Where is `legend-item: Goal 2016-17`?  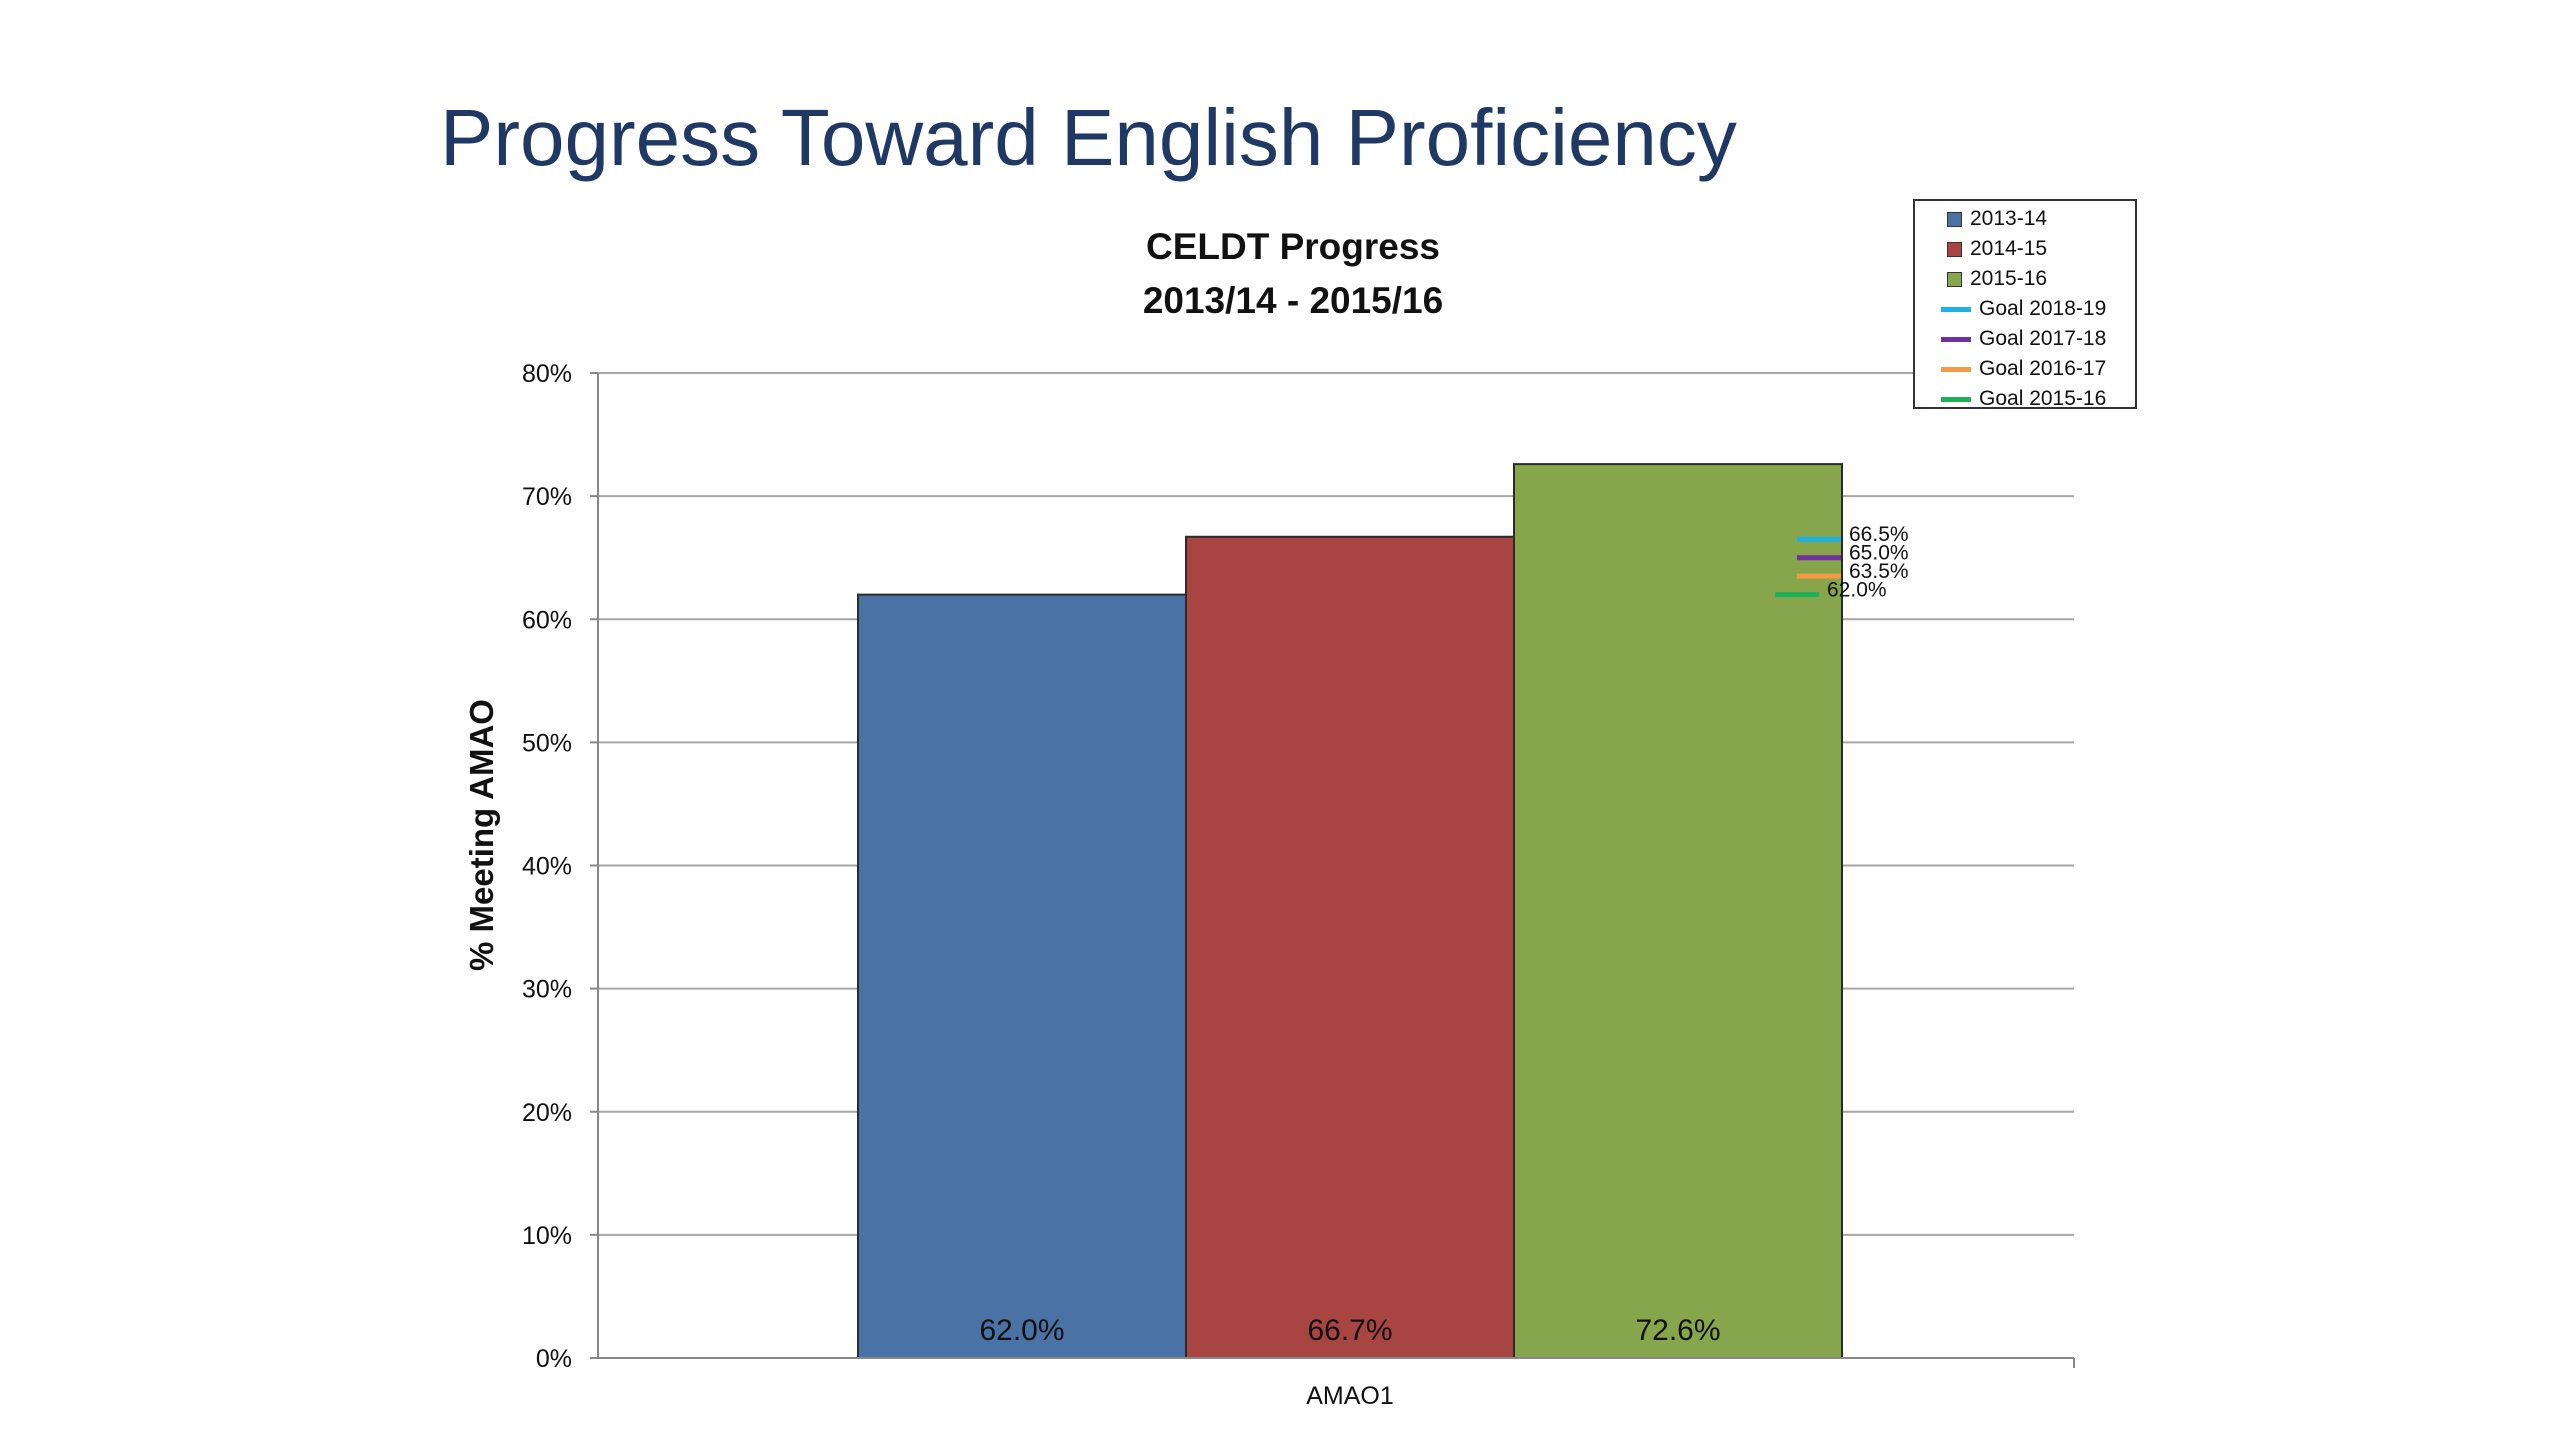
legend-item: Goal 2016-17 is located at coordinates (2033, 369).